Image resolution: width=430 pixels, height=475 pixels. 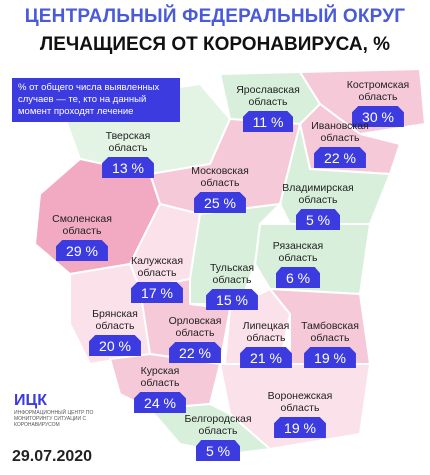 What do you see at coordinates (298, 277) in the screenshot?
I see `region-value: 6 %` at bounding box center [298, 277].